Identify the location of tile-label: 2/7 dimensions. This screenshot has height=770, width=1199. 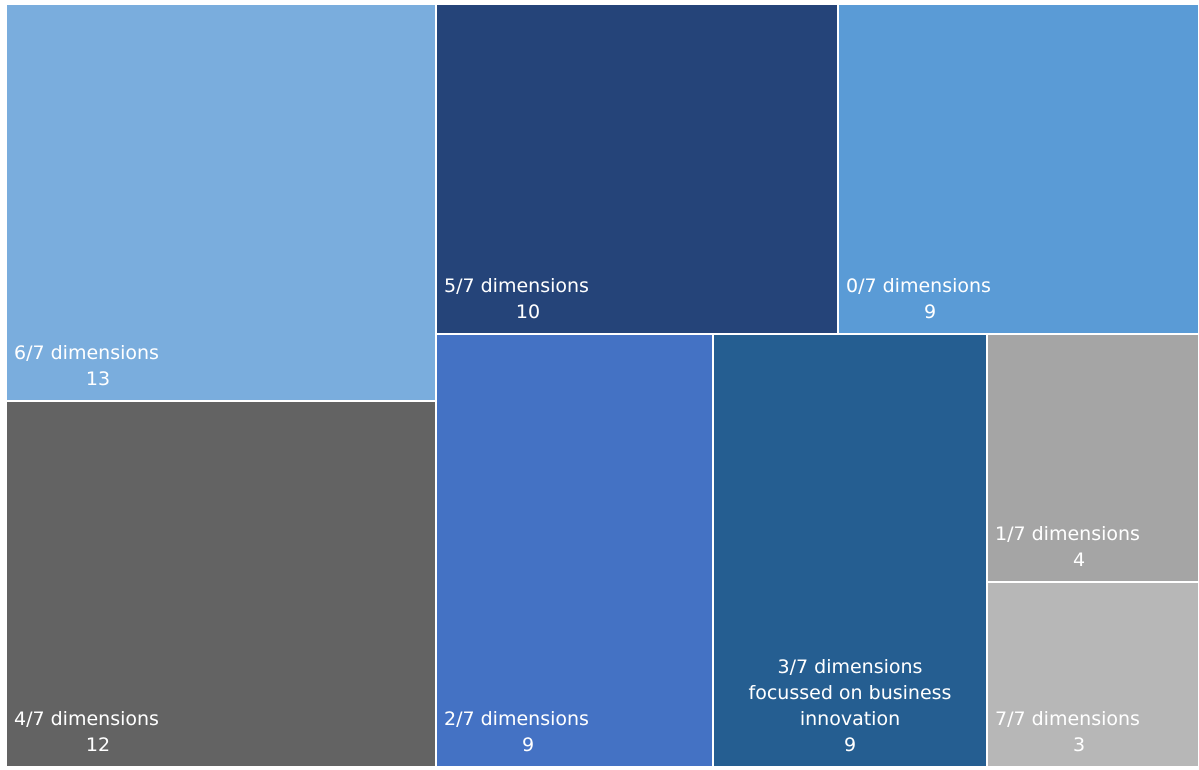
(516, 719).